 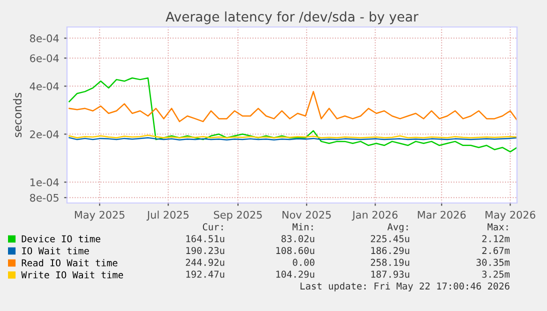 I want to click on line-series, so click(x=292, y=106).